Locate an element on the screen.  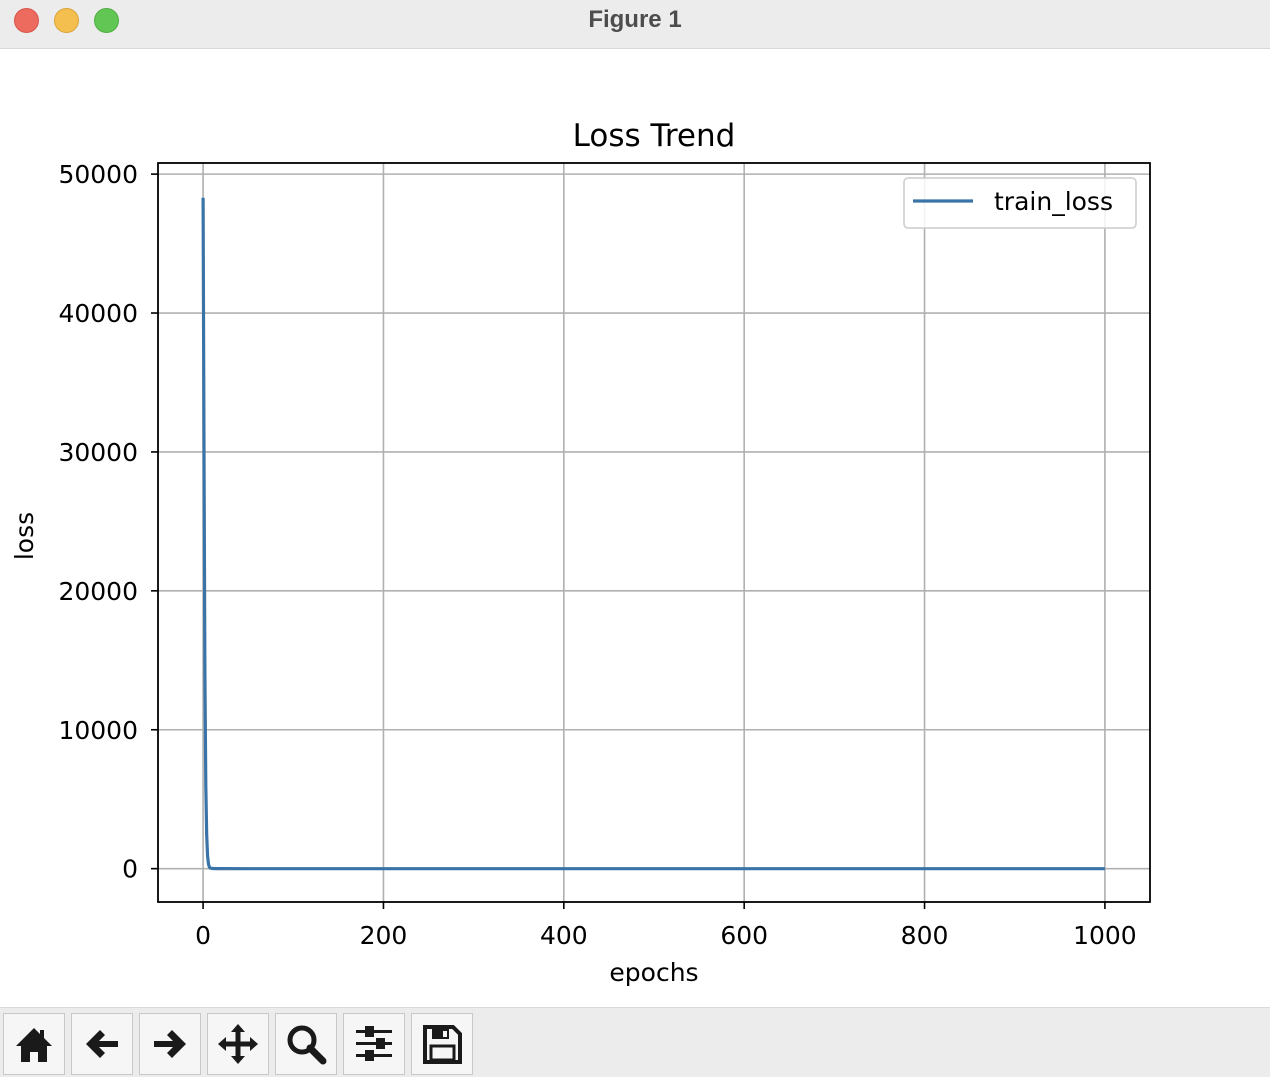
y-tick-label: 20000 is located at coordinates (98, 591).